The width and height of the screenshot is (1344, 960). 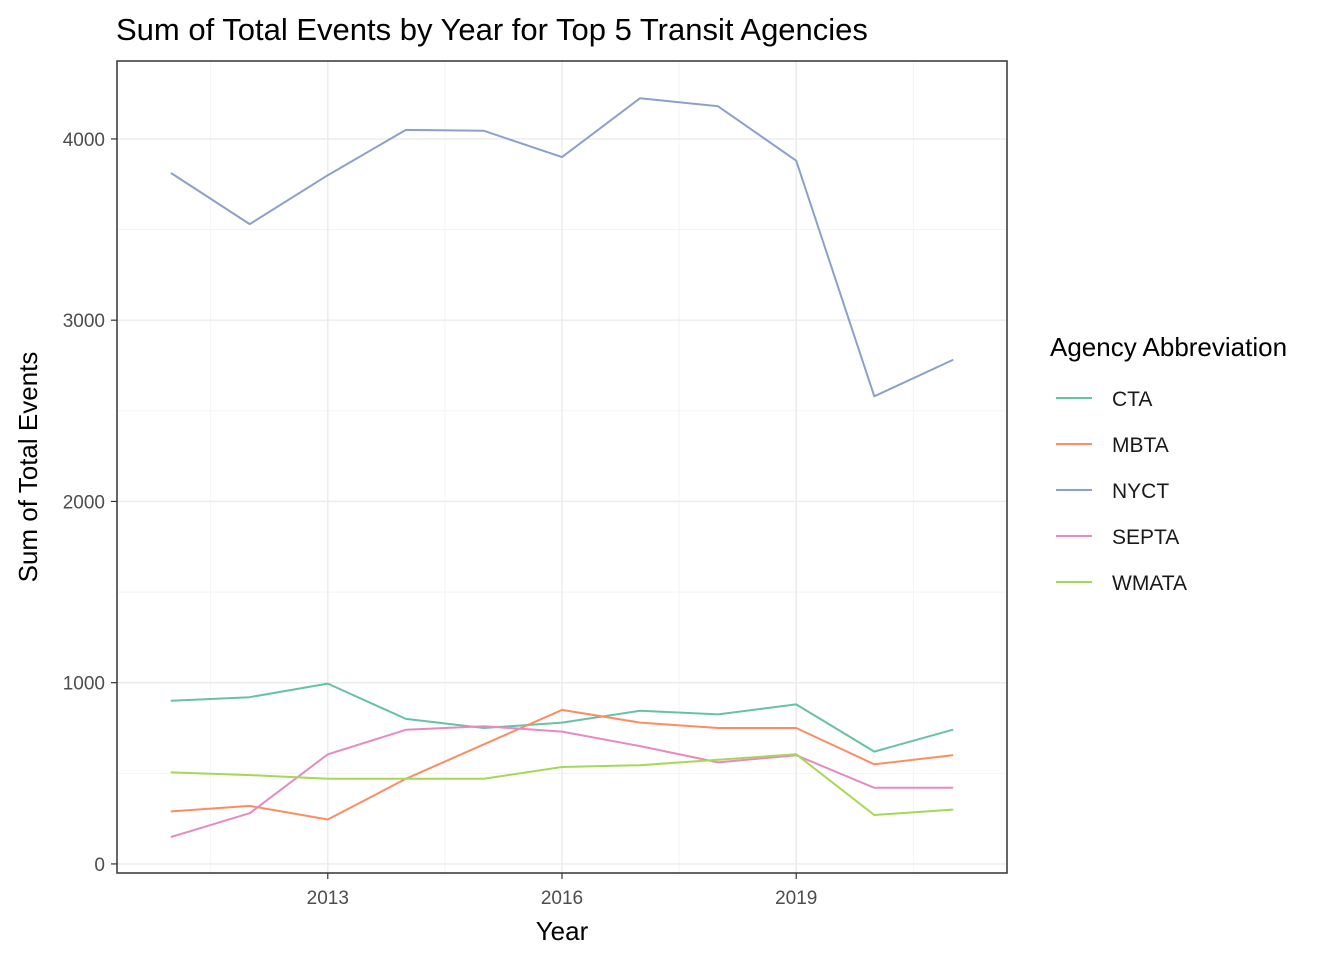 What do you see at coordinates (796, 898) in the screenshot?
I see `x-tick-label: 2019` at bounding box center [796, 898].